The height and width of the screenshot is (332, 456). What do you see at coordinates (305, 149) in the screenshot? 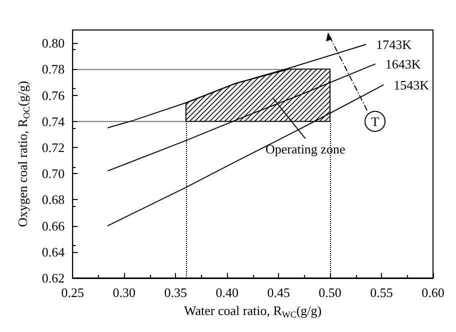
I see `annotation: Operating zone` at bounding box center [305, 149].